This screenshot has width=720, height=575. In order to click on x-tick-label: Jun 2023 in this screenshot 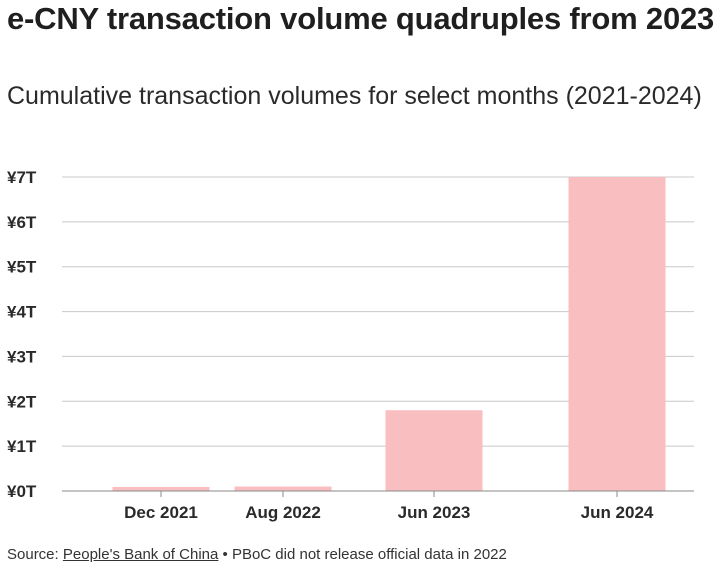, I will do `click(434, 512)`.